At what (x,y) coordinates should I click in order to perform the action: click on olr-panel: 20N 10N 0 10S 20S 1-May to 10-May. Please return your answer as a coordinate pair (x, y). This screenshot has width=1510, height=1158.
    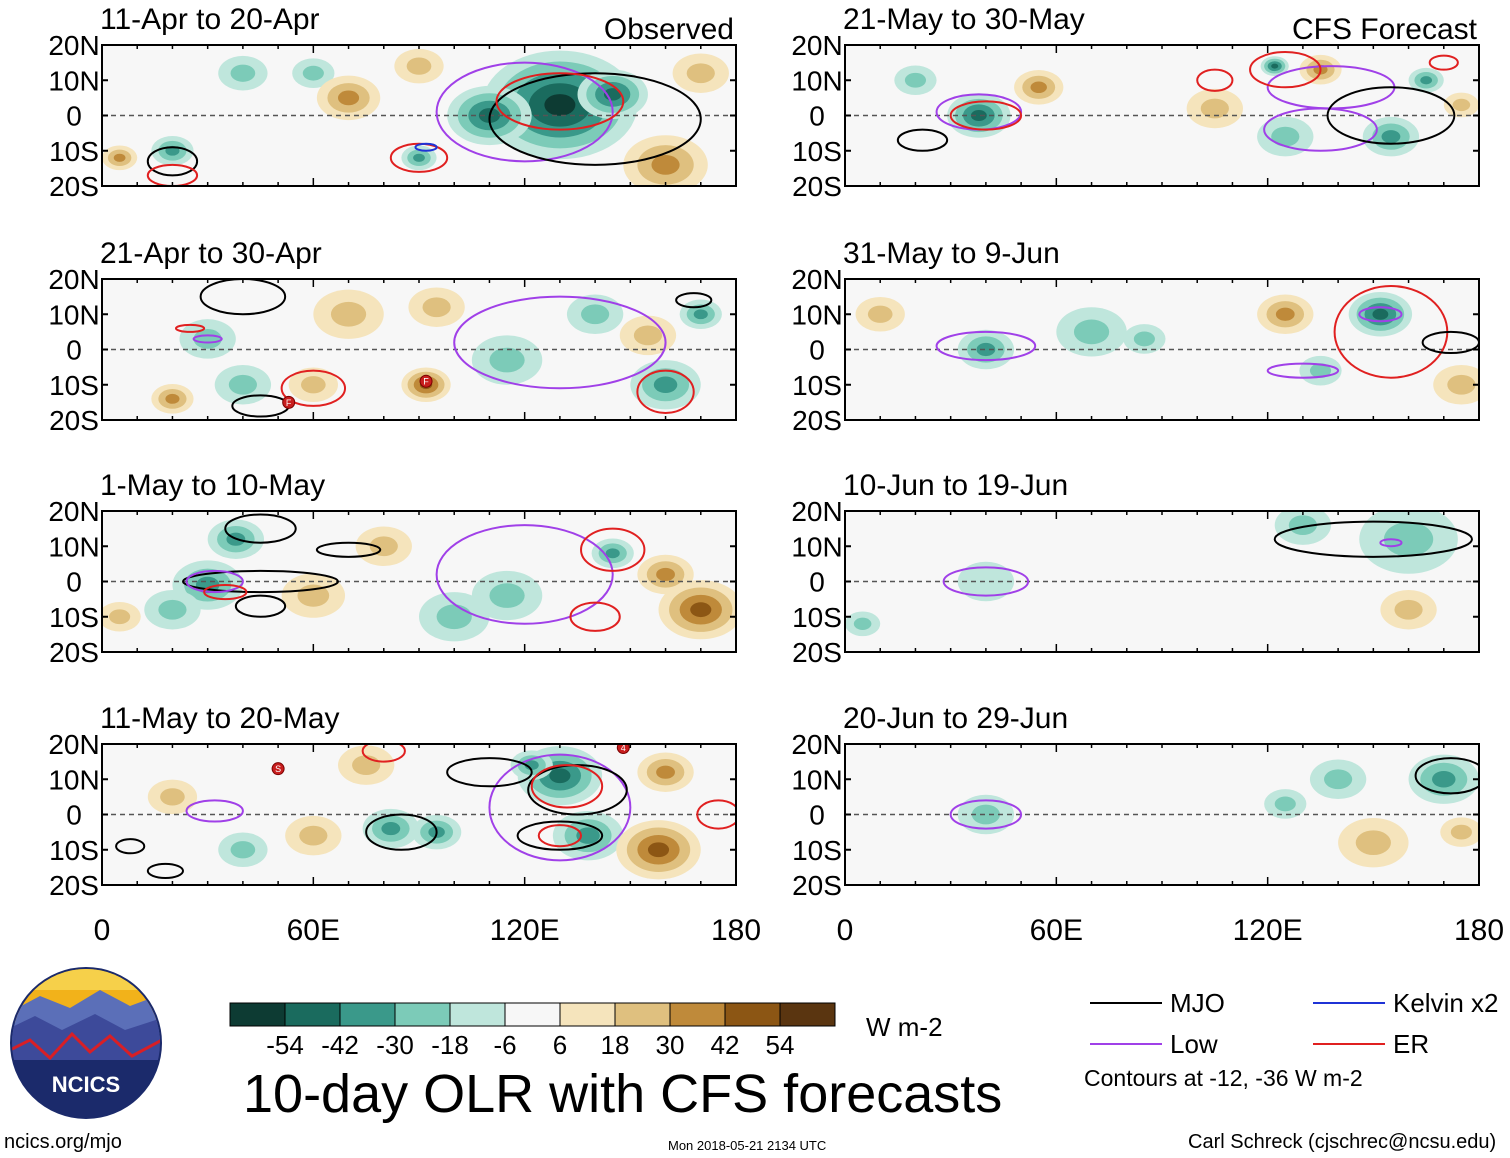
    Looking at the image, I should click on (392, 568).